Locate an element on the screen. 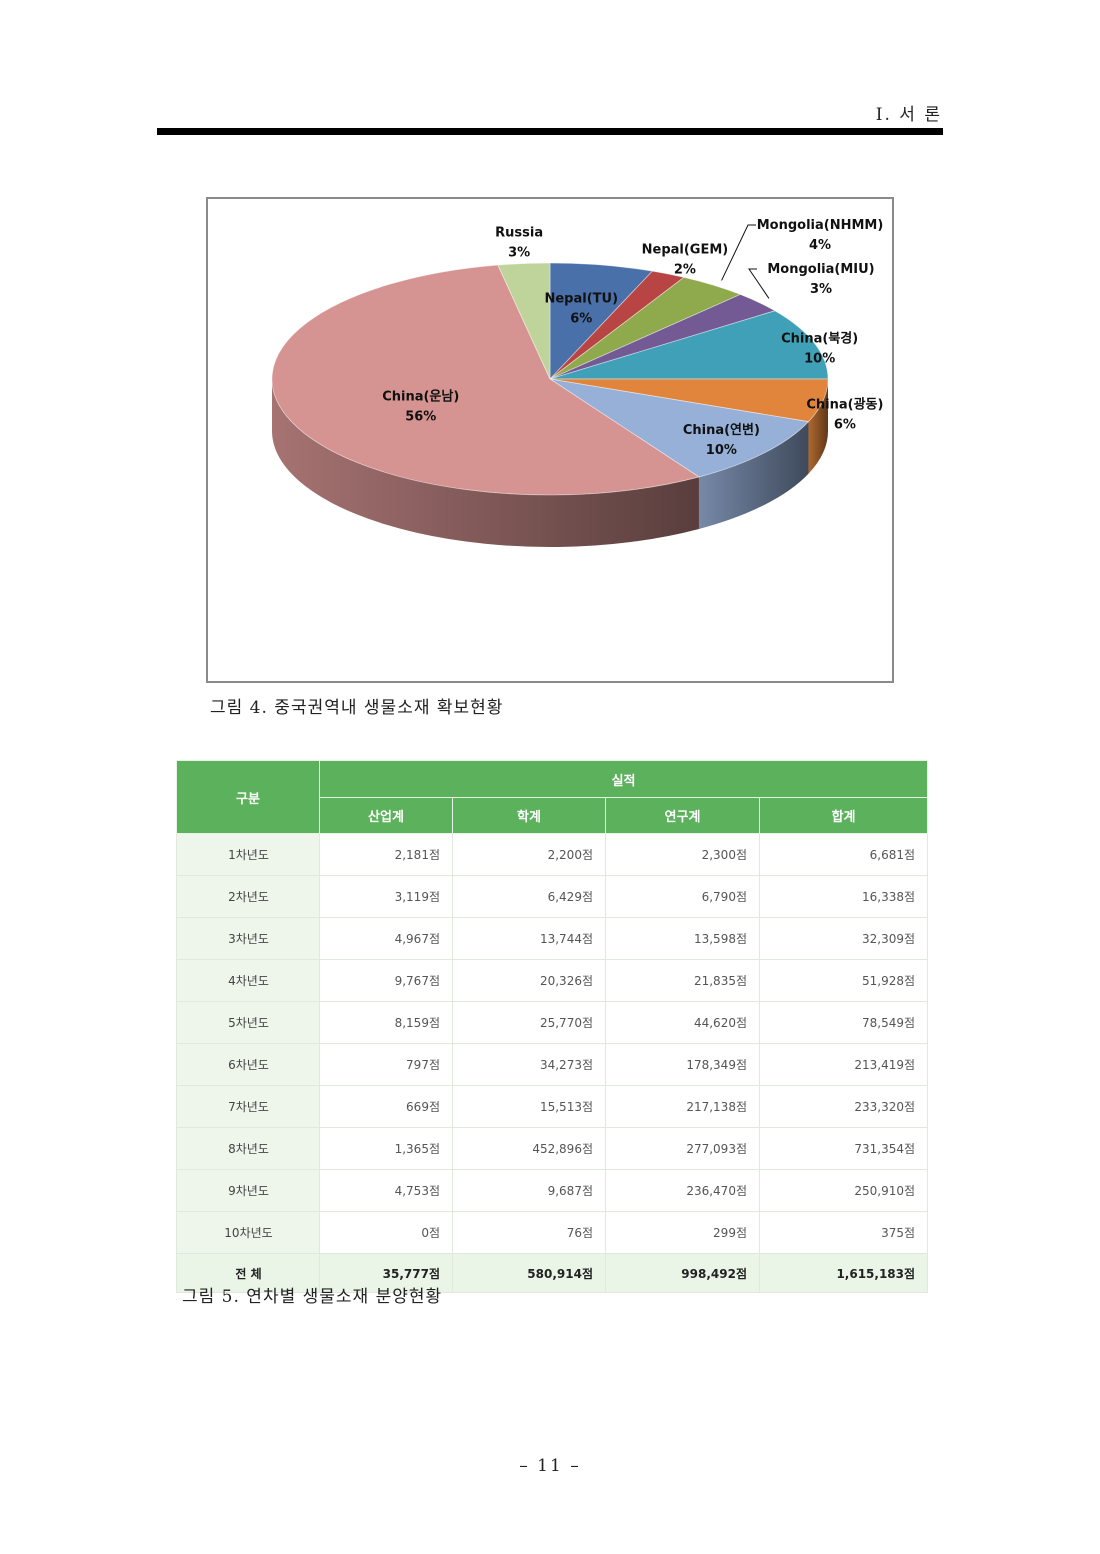 Image resolution: width=1100 pixels, height=1554 pixels. row-label: 3차년도 is located at coordinates (248, 938).